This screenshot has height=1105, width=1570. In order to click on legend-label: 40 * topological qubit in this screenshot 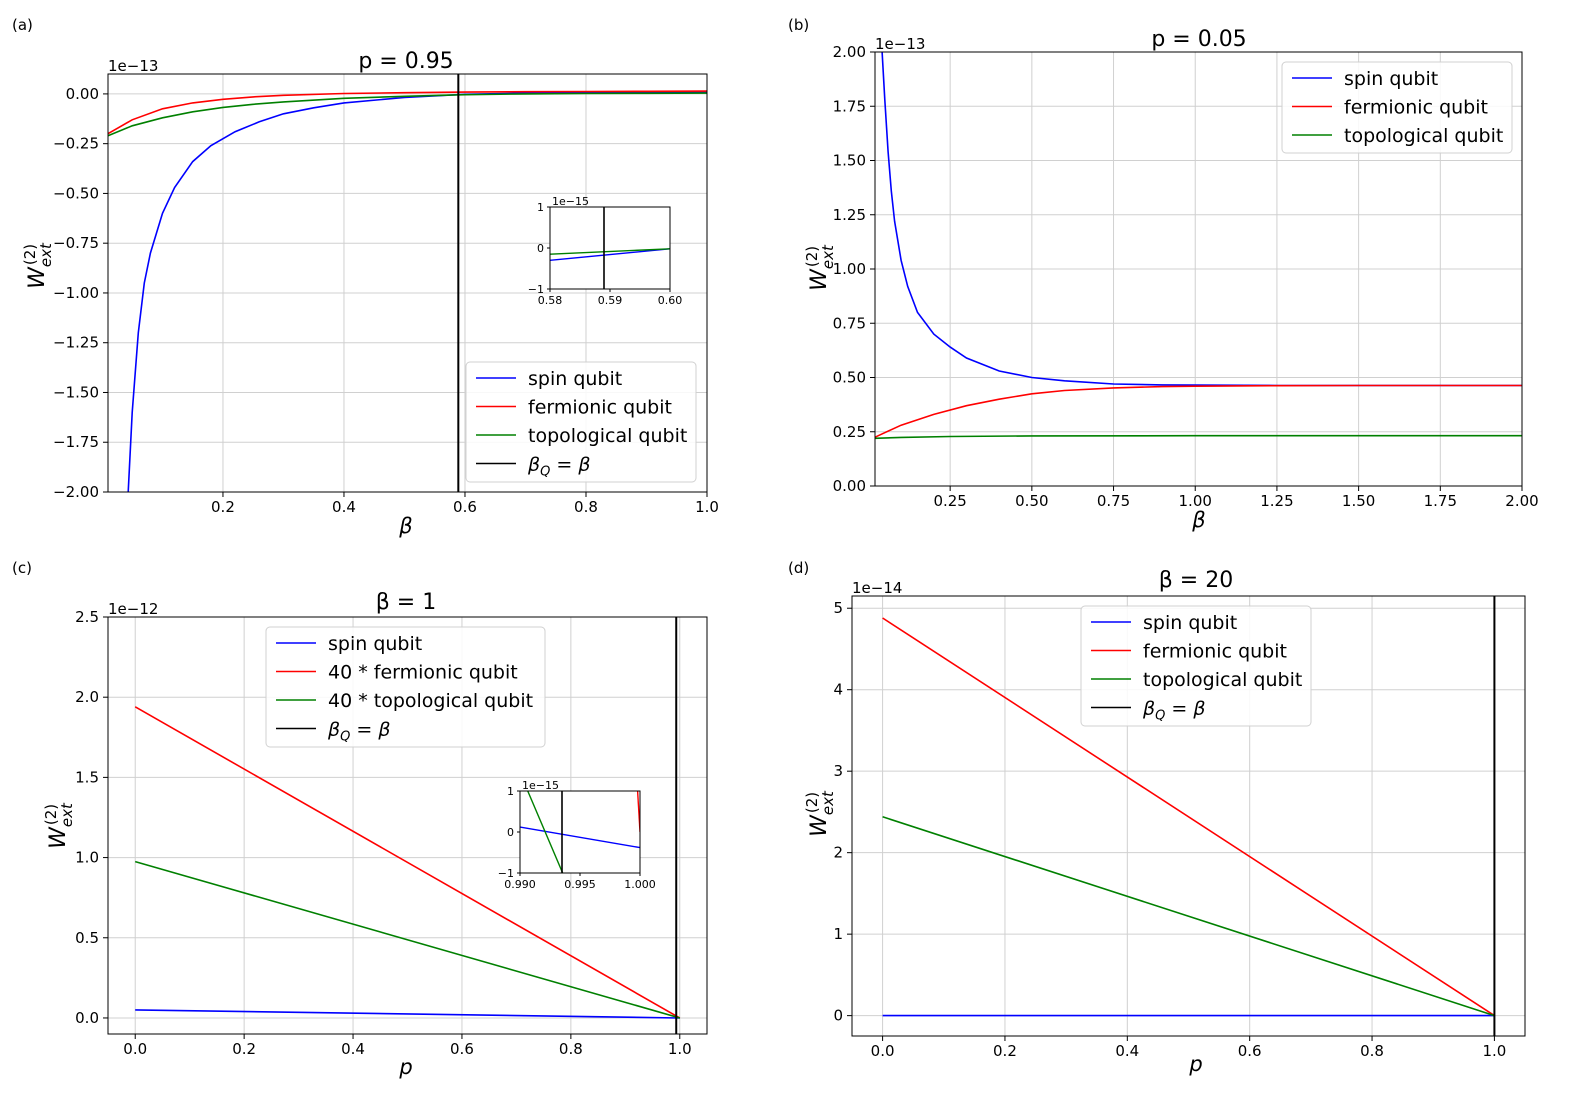, I will do `click(430, 701)`.